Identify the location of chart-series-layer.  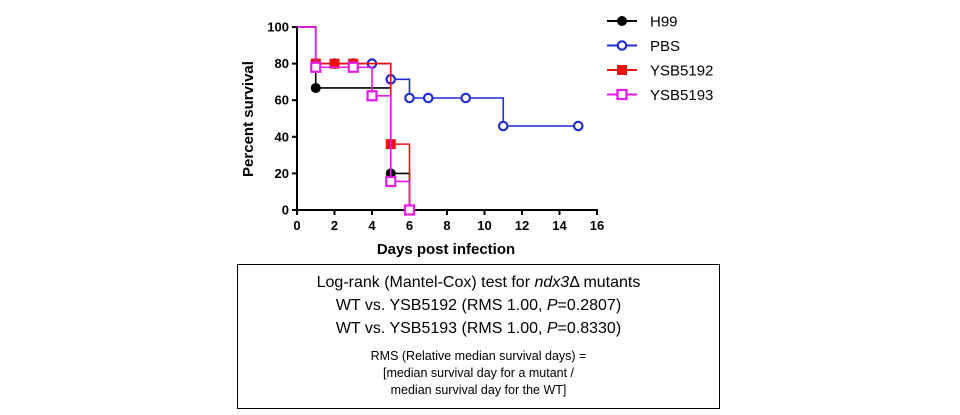
(440, 121).